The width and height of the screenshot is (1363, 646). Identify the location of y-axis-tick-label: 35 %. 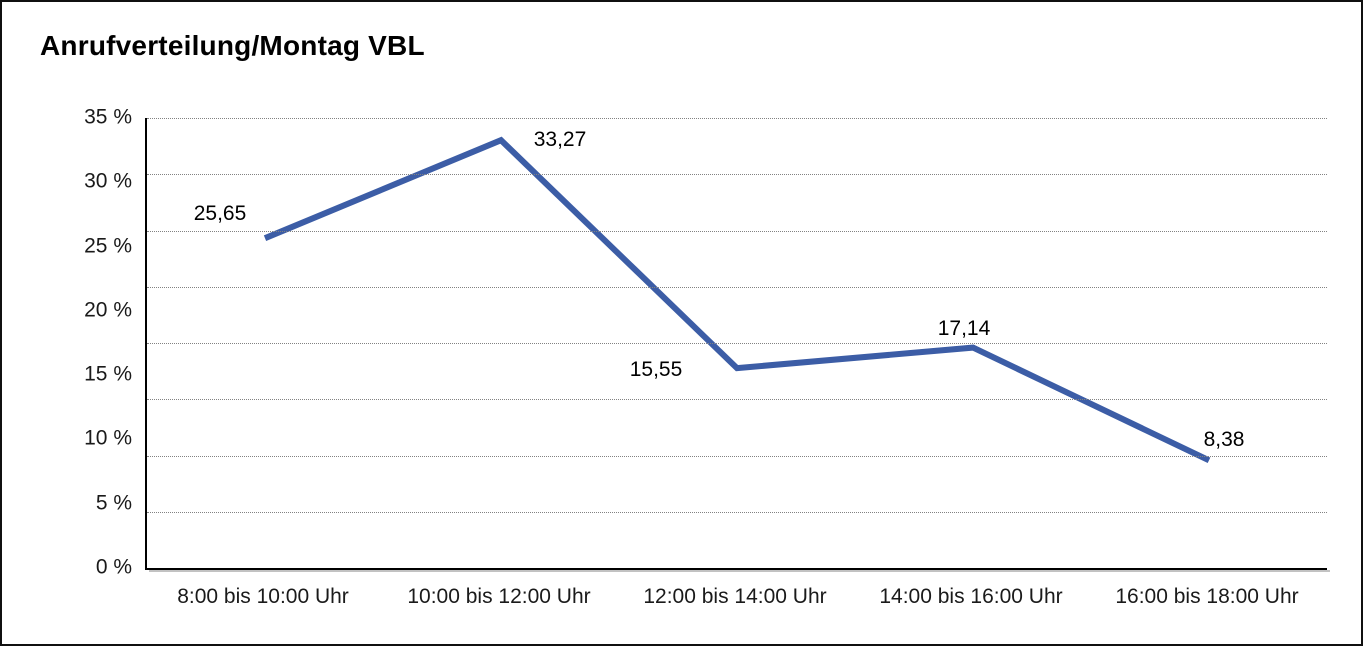
(108, 117).